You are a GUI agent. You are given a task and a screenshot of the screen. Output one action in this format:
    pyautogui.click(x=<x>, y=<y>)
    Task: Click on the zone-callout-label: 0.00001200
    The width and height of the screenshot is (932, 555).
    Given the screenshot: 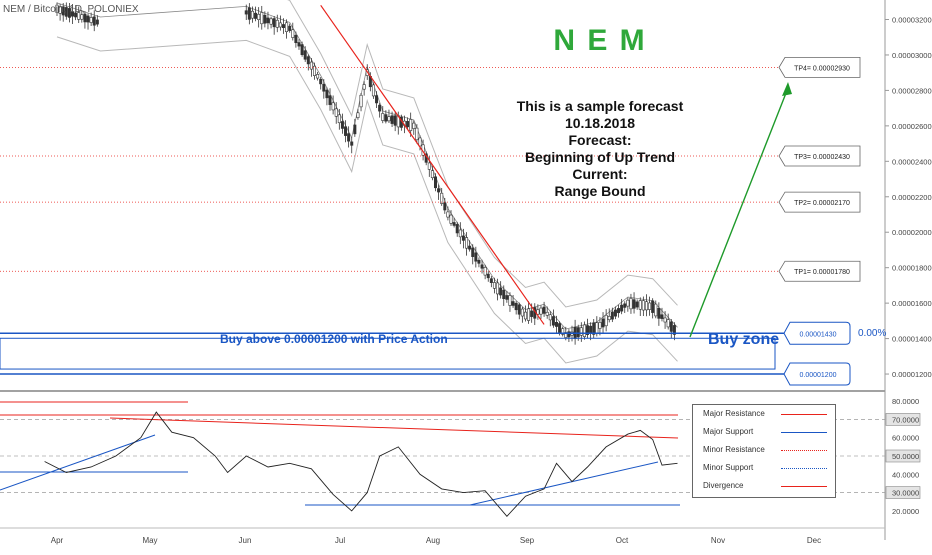 What is the action you would take?
    pyautogui.click(x=818, y=375)
    